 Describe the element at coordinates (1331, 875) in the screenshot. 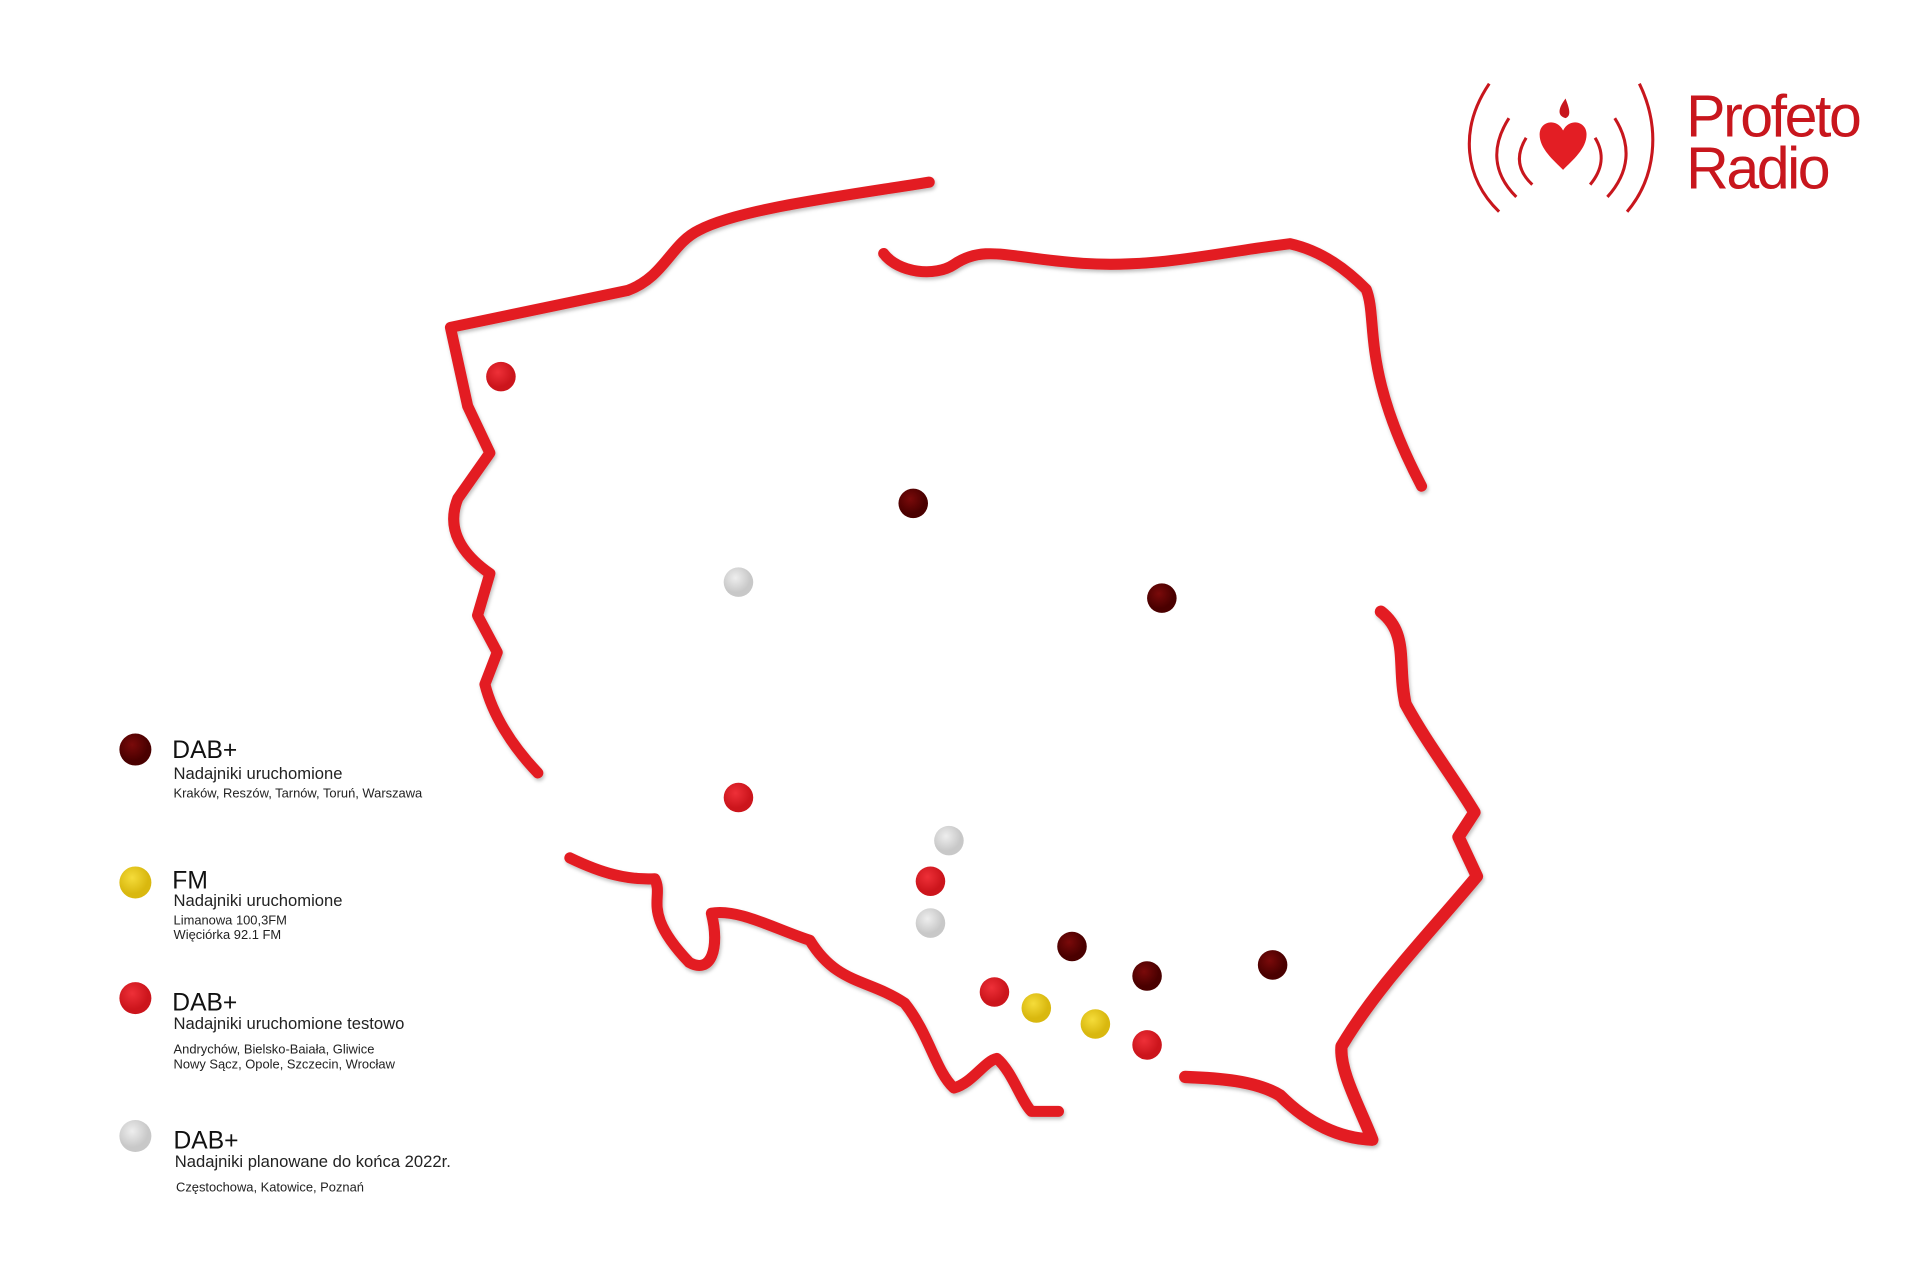

I see `border-east` at that location.